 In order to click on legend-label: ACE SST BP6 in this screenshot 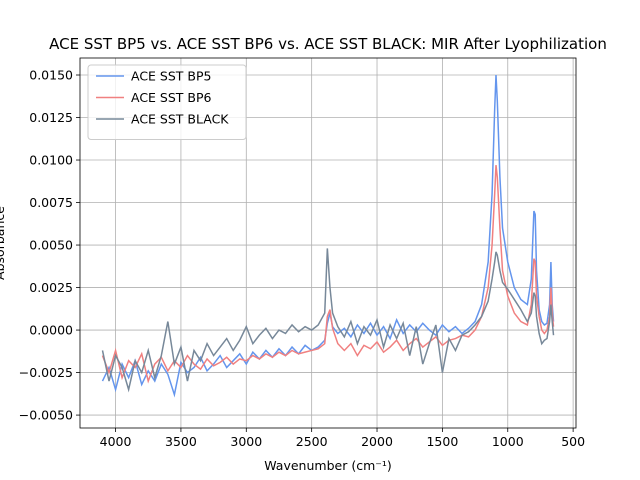, I will do `click(171, 97)`.